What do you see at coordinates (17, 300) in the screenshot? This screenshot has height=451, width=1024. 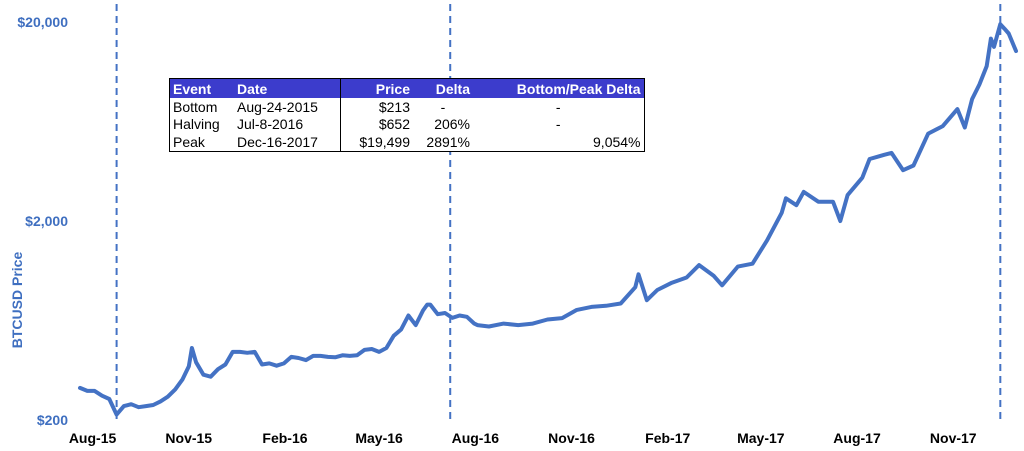 I see `y-axis-label: BTCUSD Price` at bounding box center [17, 300].